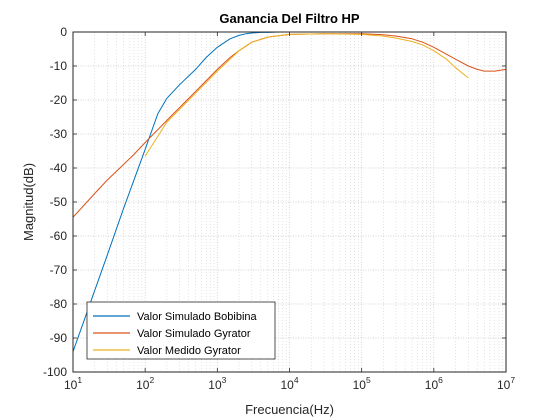 This screenshot has height=420, width=560. What do you see at coordinates (59, 304) in the screenshot?
I see `y-tick-label: -80` at bounding box center [59, 304].